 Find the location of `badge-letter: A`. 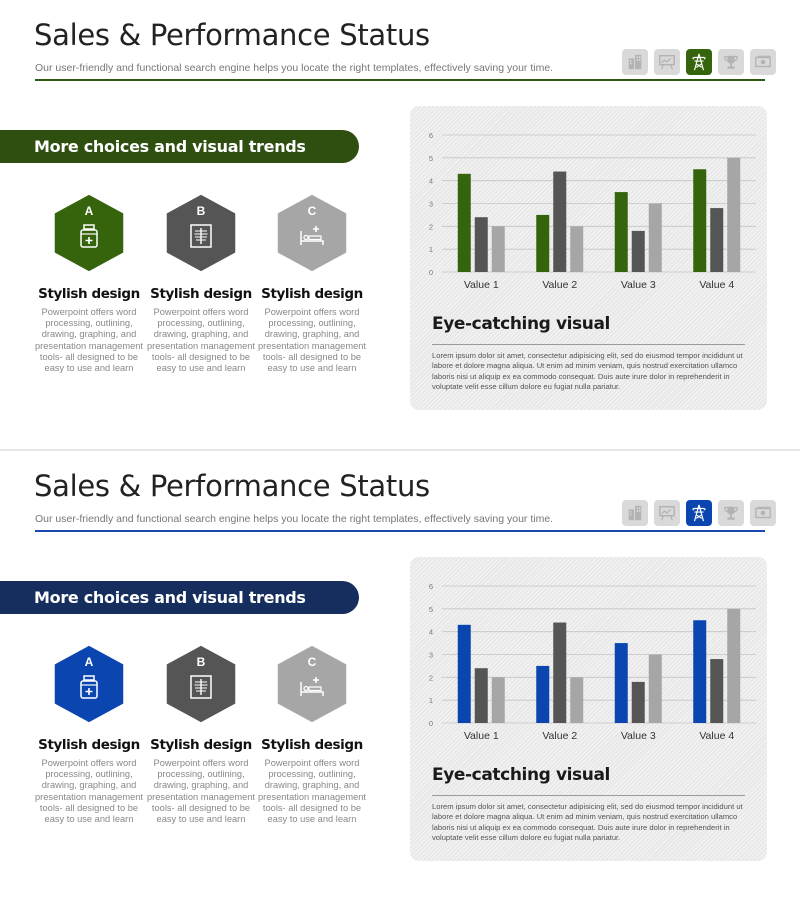

badge-letter: A is located at coordinates (89, 211).